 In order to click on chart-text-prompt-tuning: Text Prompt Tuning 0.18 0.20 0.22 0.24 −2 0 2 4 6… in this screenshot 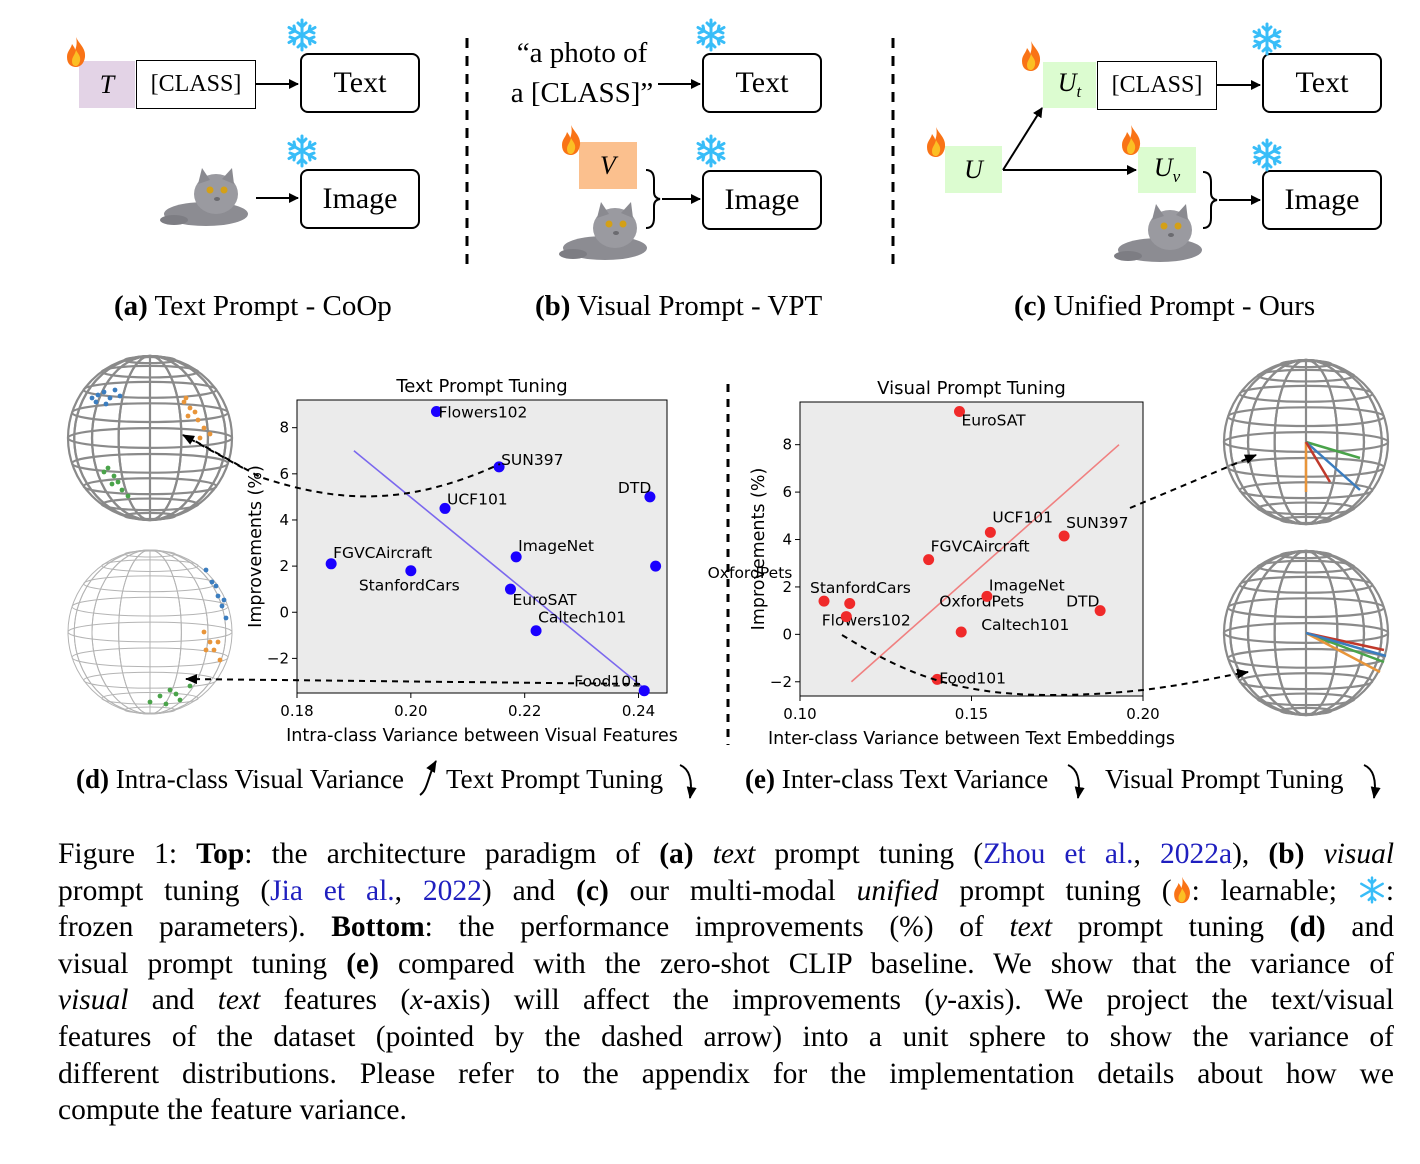, I will do `click(519, 561)`.